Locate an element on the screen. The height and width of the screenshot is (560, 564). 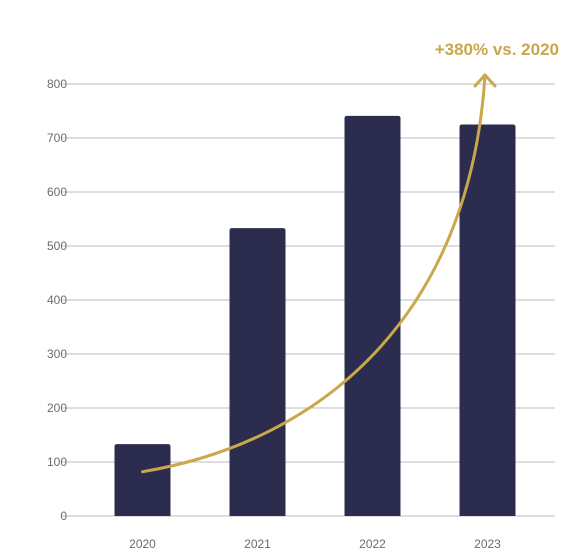
bar-2022 is located at coordinates (372, 316).